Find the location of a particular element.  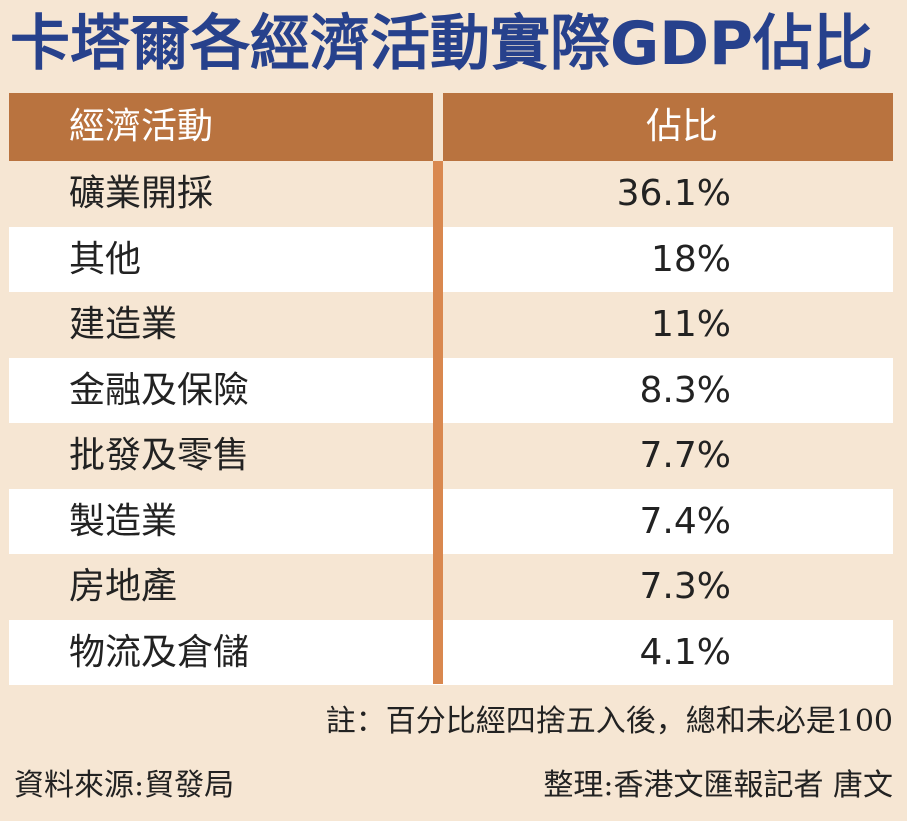

column-divider is located at coordinates (438, 388).